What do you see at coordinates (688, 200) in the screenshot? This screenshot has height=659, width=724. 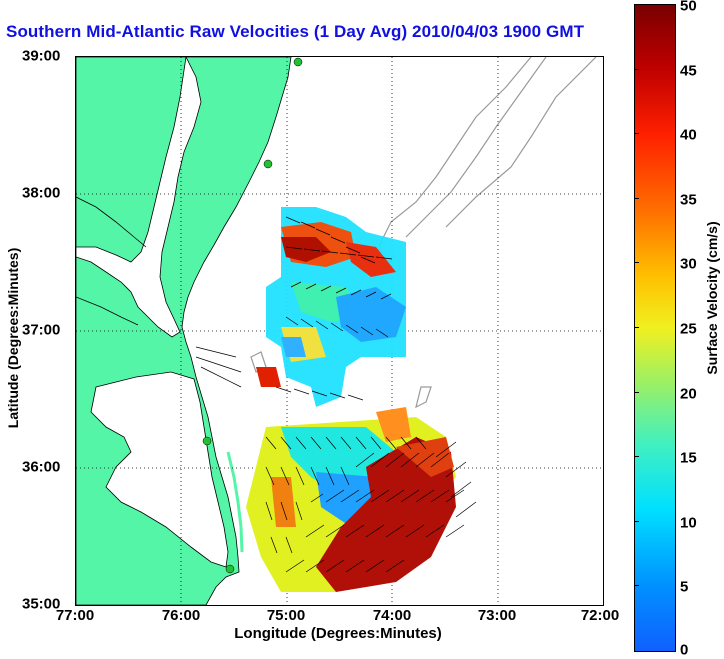 I see `colorbar-tick: 35` at bounding box center [688, 200].